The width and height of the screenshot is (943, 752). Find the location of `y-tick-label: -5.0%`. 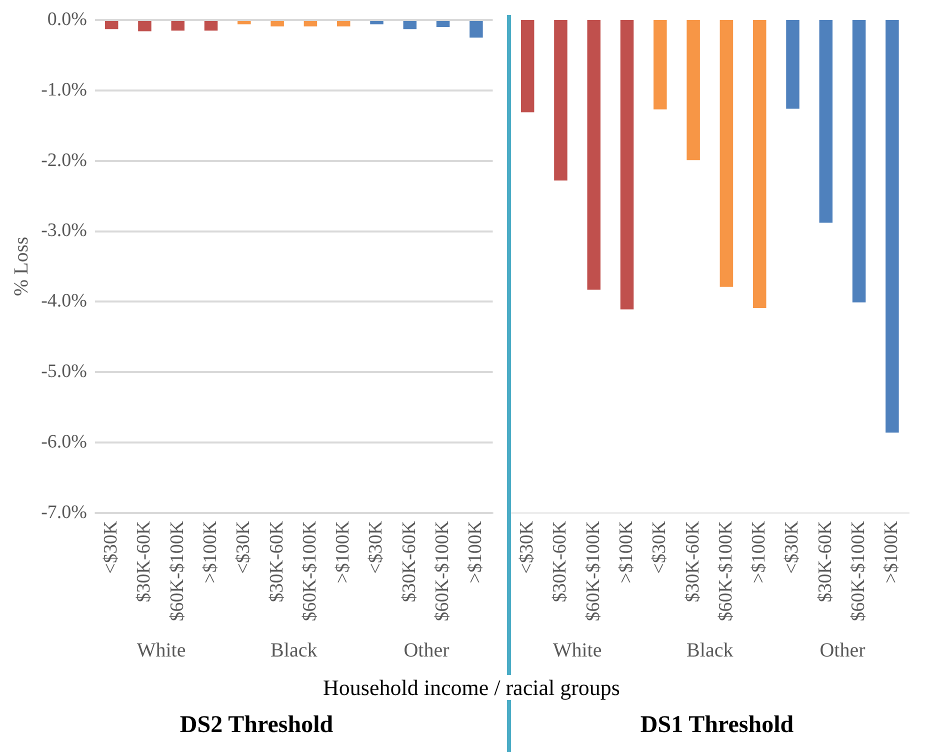

y-tick-label: -5.0% is located at coordinates (64, 371).